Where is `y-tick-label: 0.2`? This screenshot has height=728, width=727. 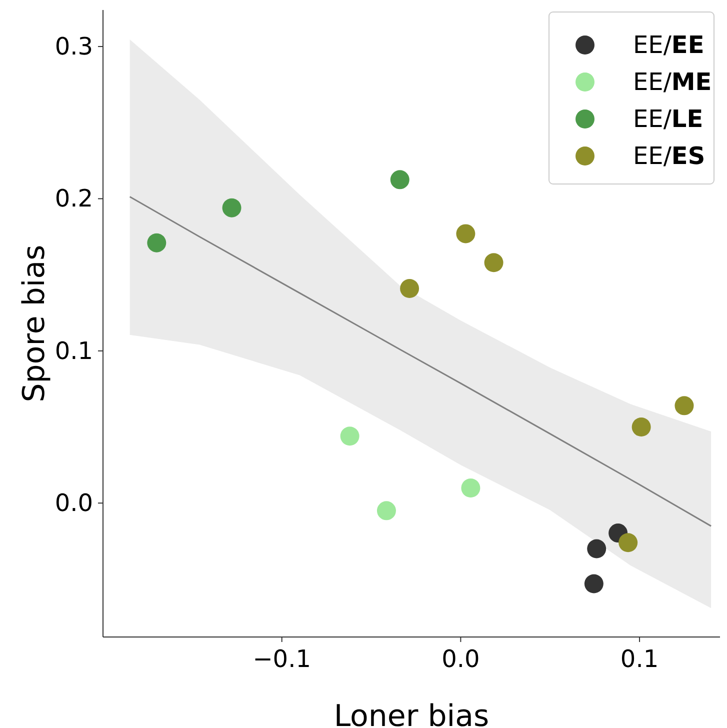
y-tick-label: 0.2 is located at coordinates (73, 198).